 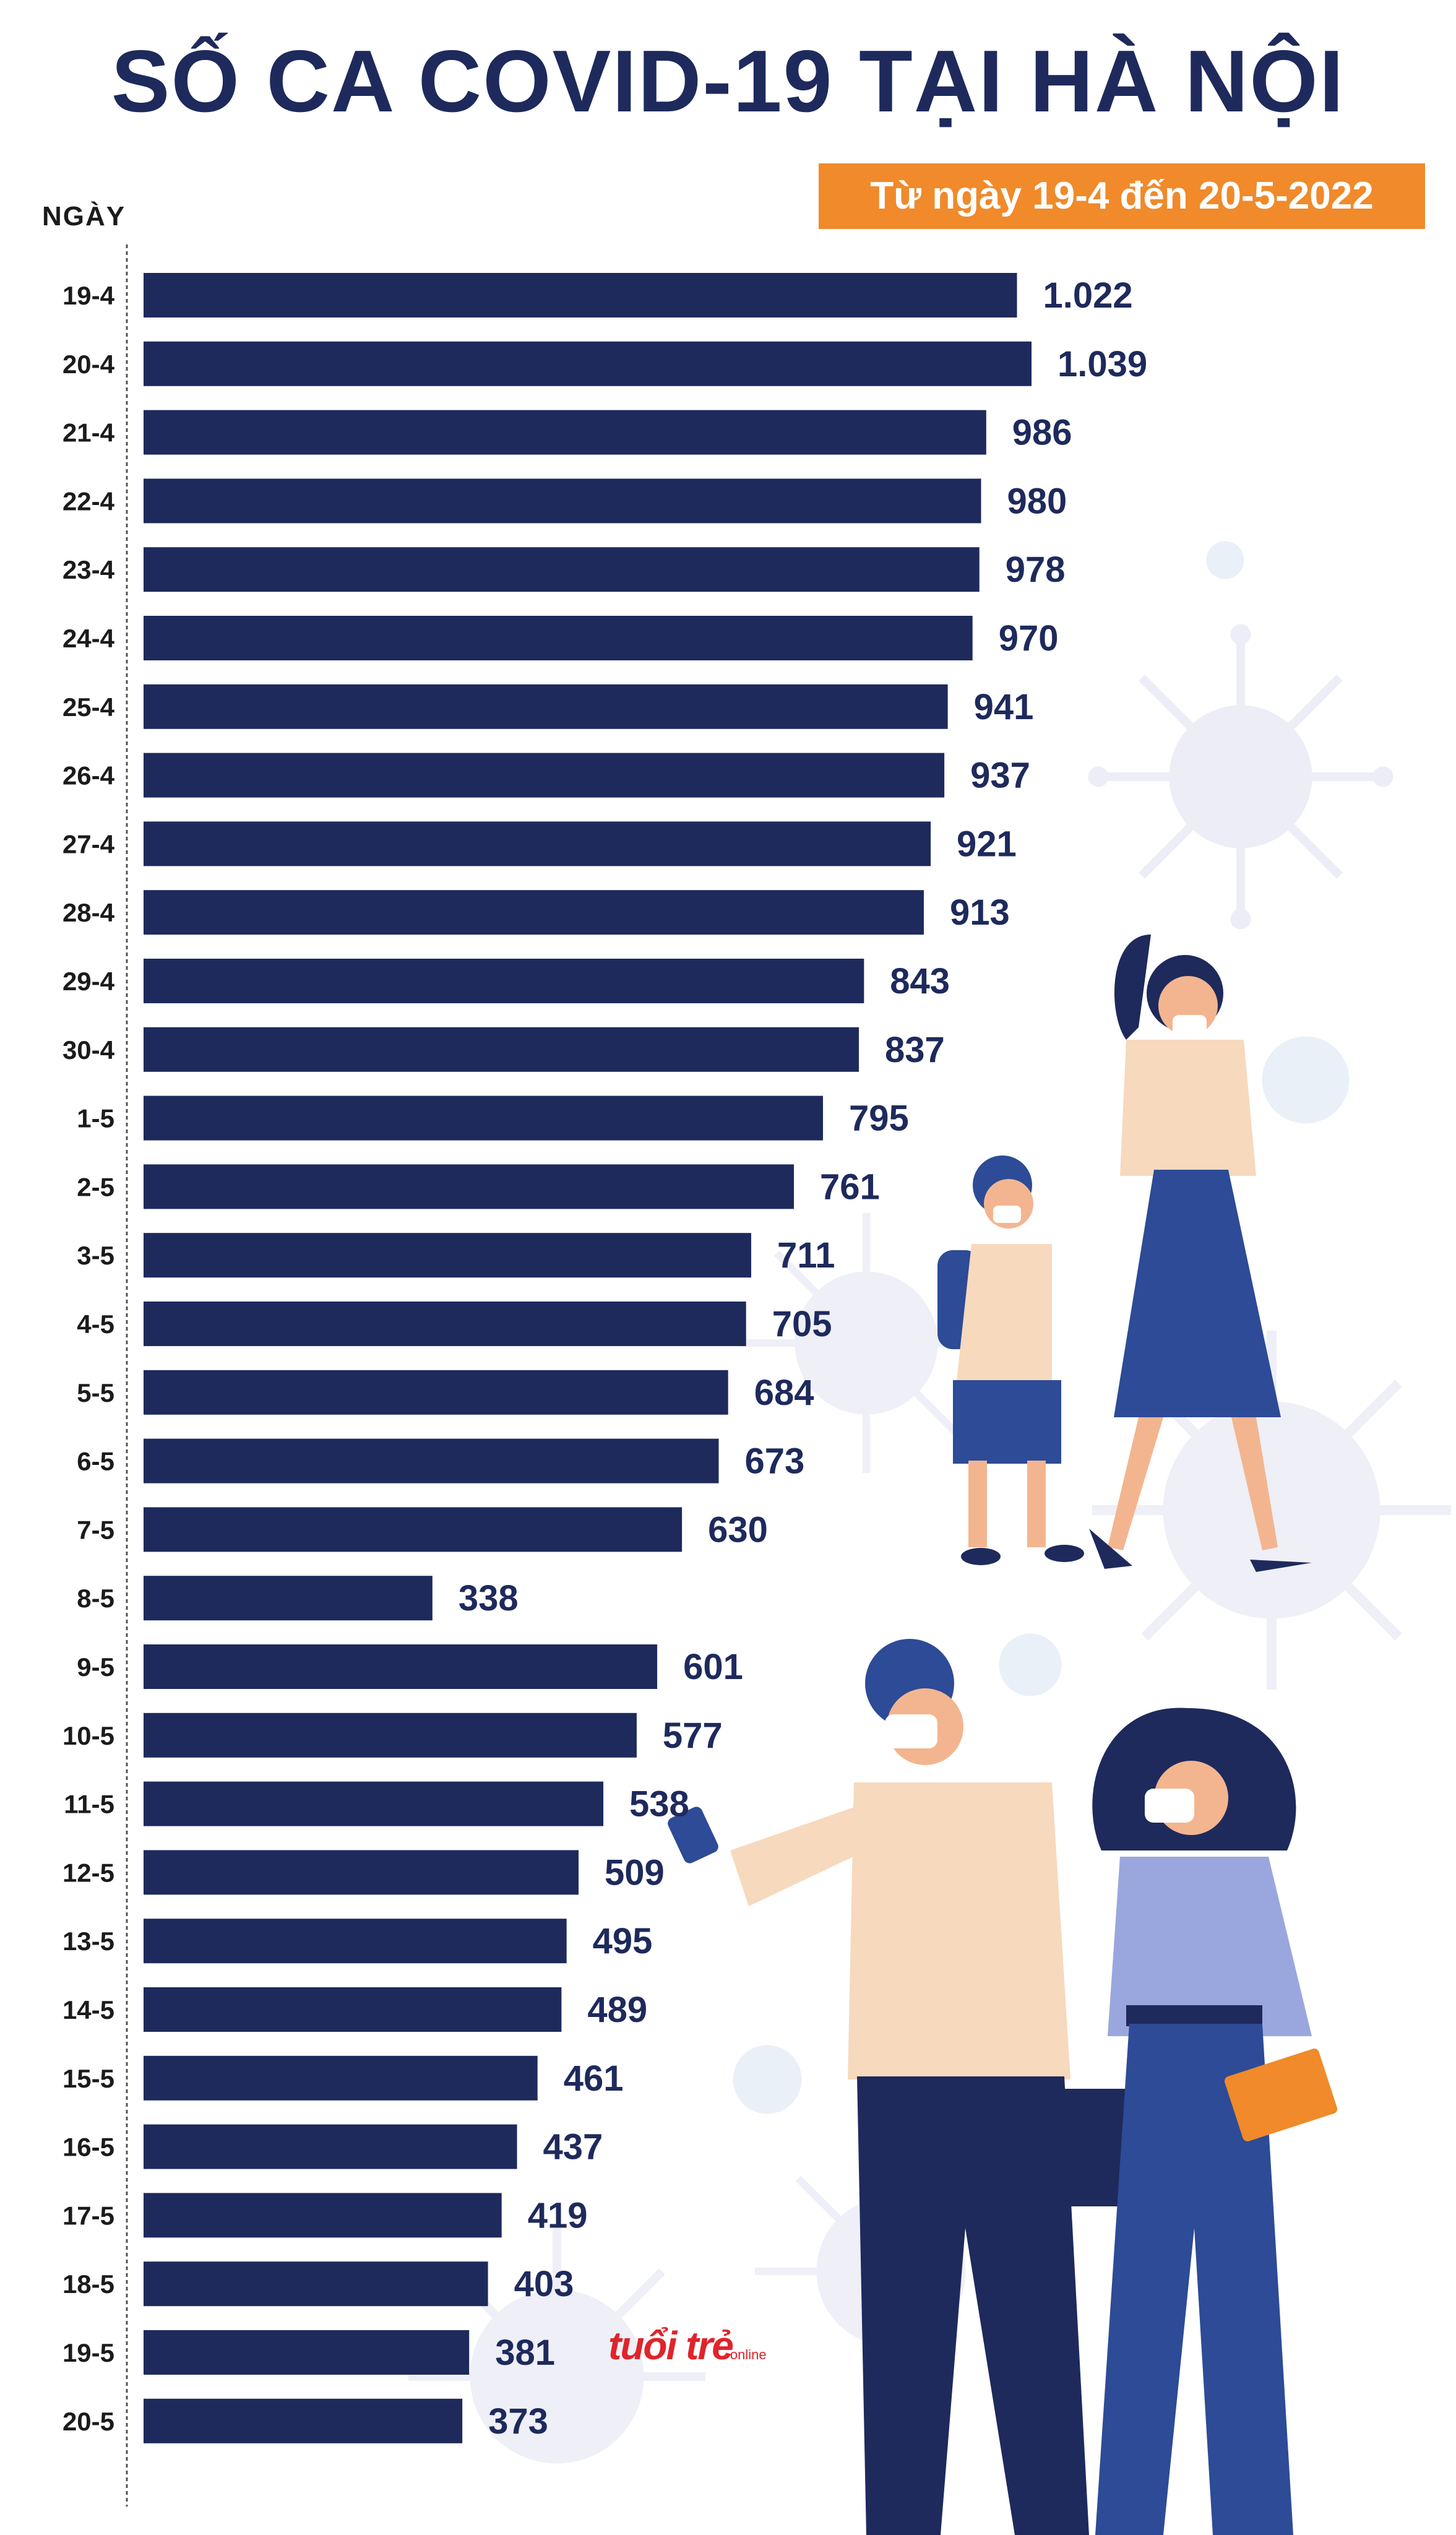 What do you see at coordinates (738, 1529) in the screenshot?
I see `value-label: 630` at bounding box center [738, 1529].